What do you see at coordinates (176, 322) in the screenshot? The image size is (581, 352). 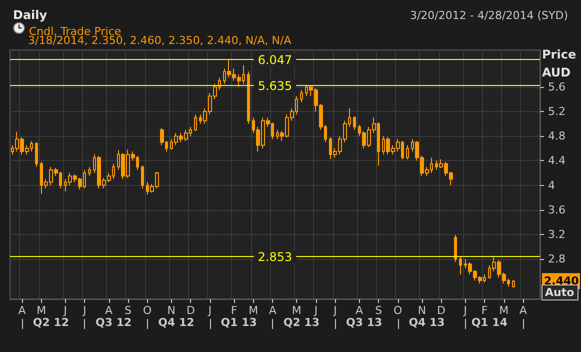 I see `x-tick-label: Q4 12` at bounding box center [176, 322].